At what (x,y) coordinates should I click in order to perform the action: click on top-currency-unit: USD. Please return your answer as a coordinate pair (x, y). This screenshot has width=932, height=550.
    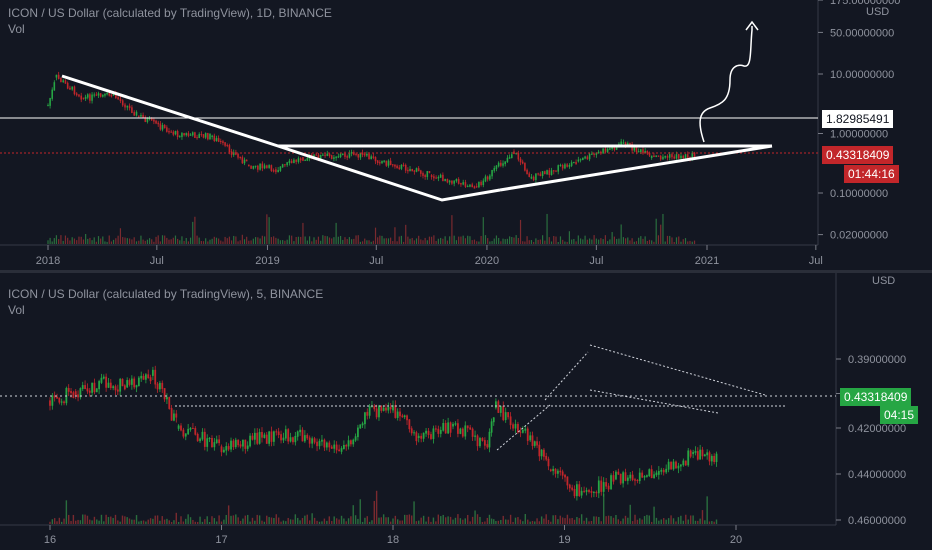
    Looking at the image, I should click on (878, 12).